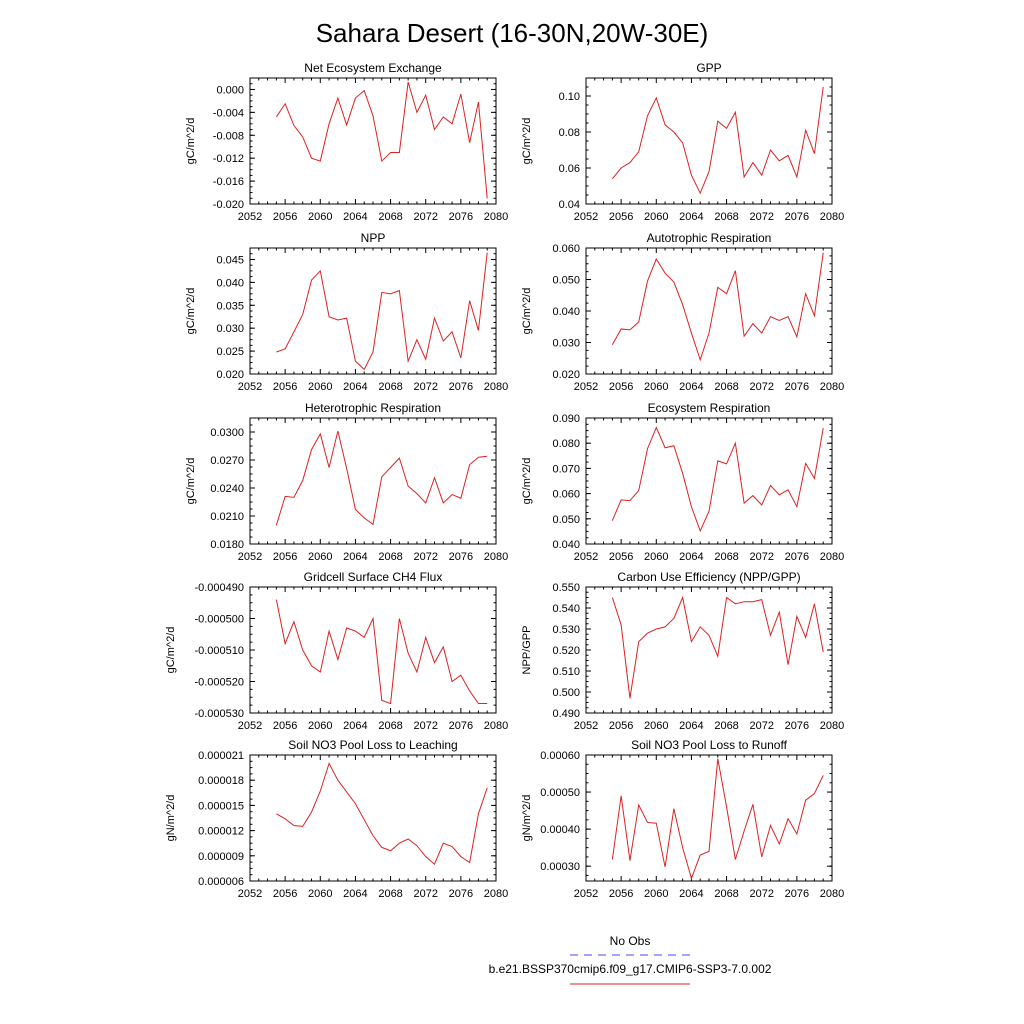 This screenshot has width=1024, height=1024. I want to click on series-line-autotrophic-respiration, so click(717, 307).